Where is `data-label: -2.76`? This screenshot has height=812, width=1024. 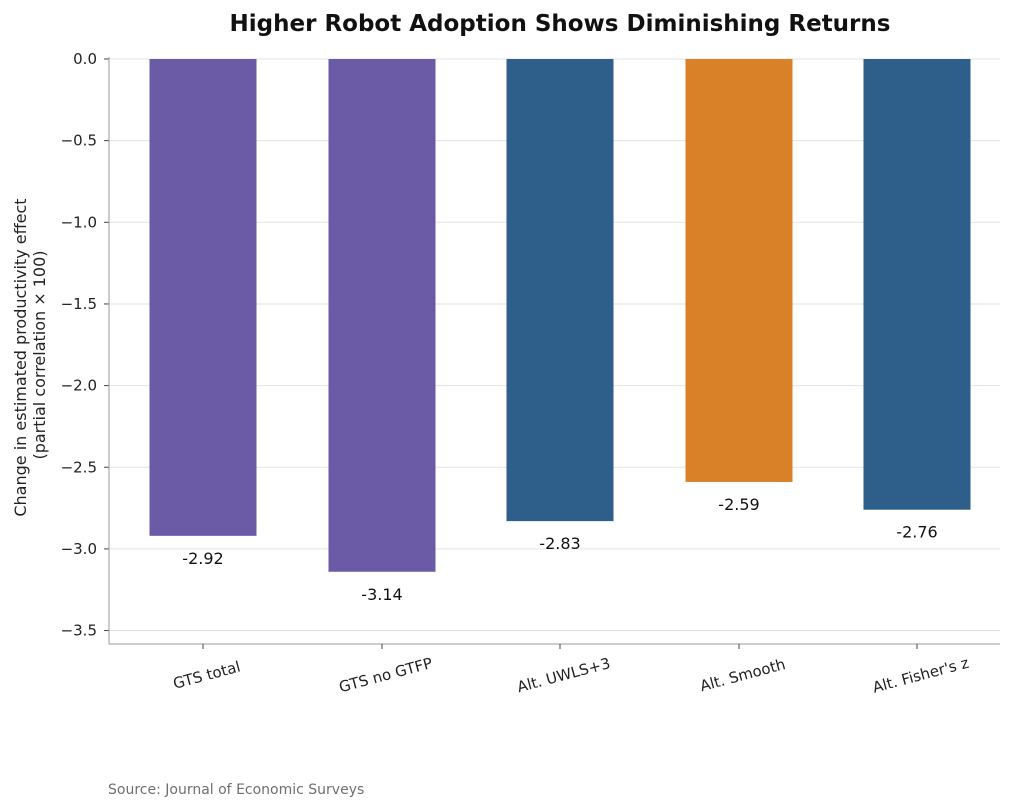
data-label: -2.76 is located at coordinates (916, 532).